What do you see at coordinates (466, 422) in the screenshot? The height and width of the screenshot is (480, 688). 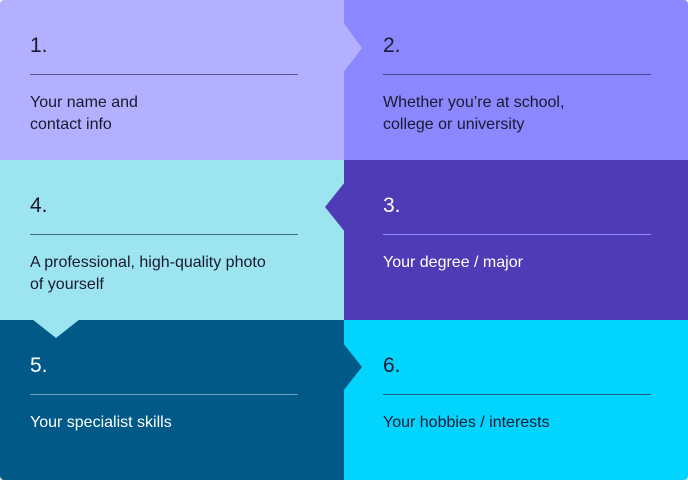 I see `step-text: Your hobbies / interests` at bounding box center [466, 422].